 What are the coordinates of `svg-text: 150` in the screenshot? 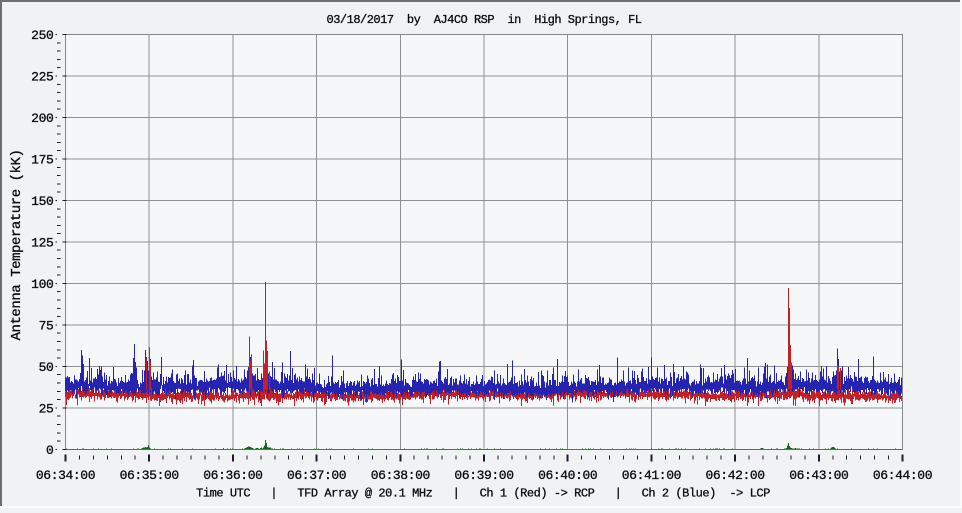 It's located at (42, 201).